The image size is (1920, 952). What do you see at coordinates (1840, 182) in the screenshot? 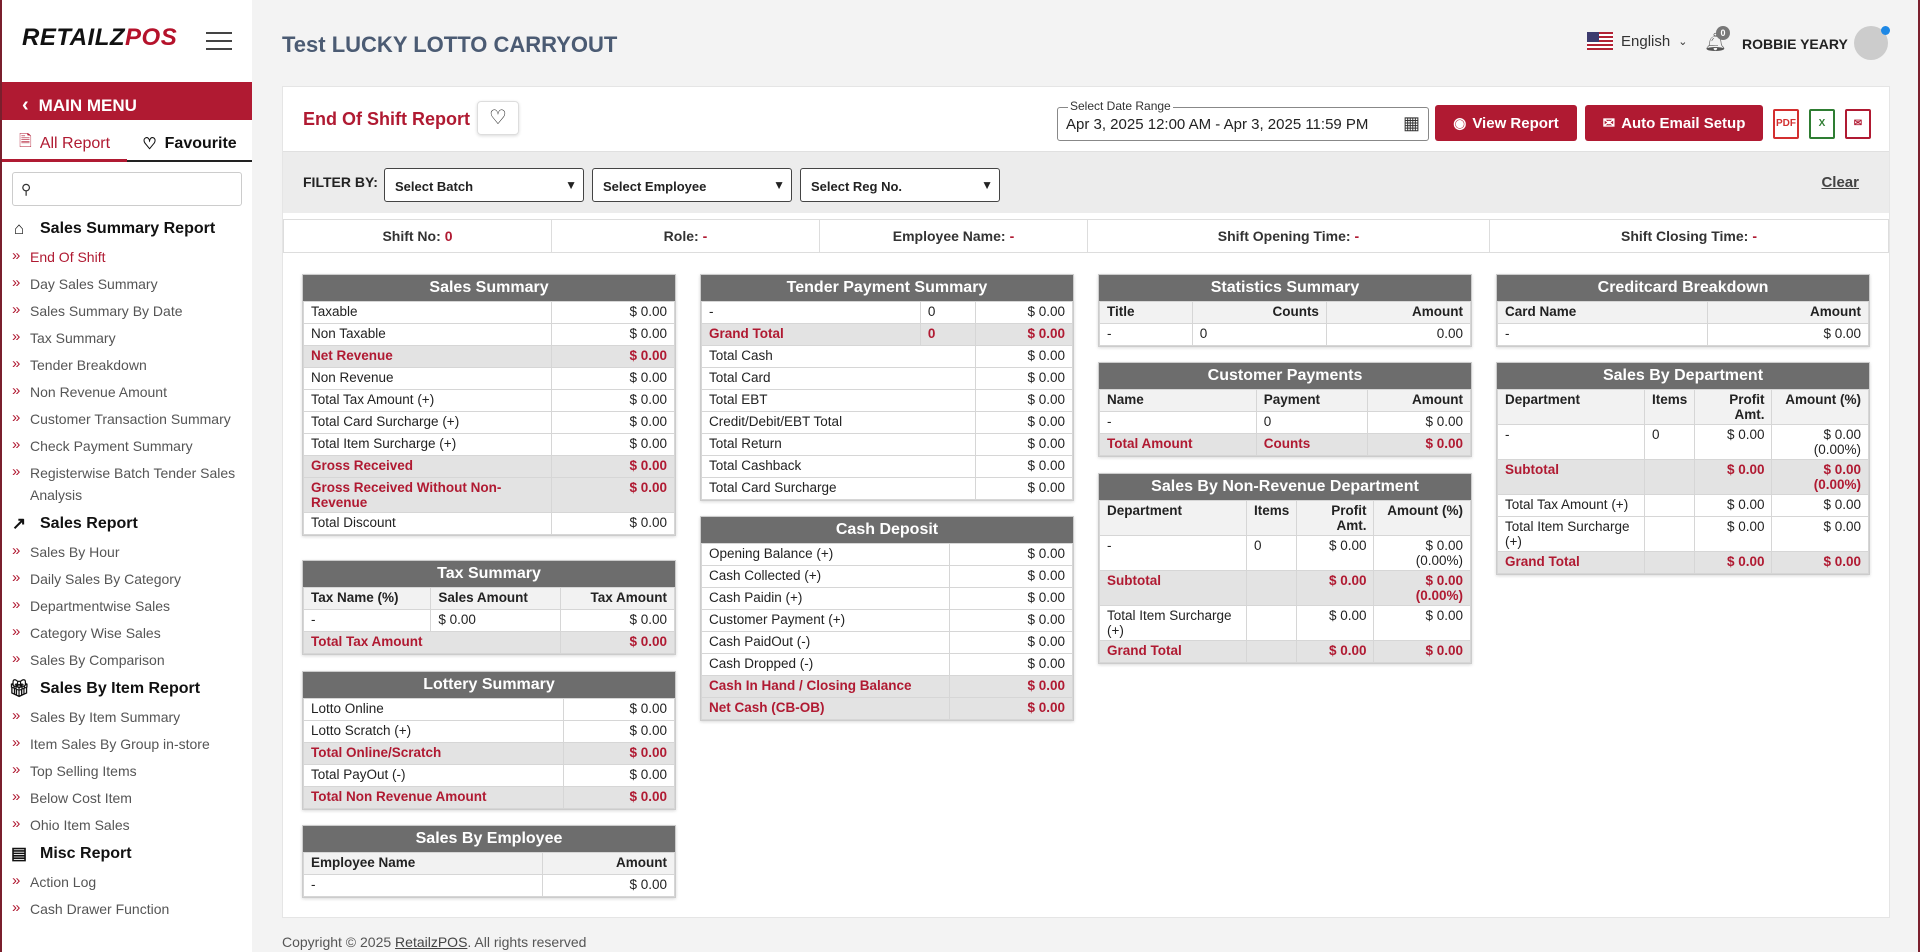
I see `clear-button: Clear` at bounding box center [1840, 182].